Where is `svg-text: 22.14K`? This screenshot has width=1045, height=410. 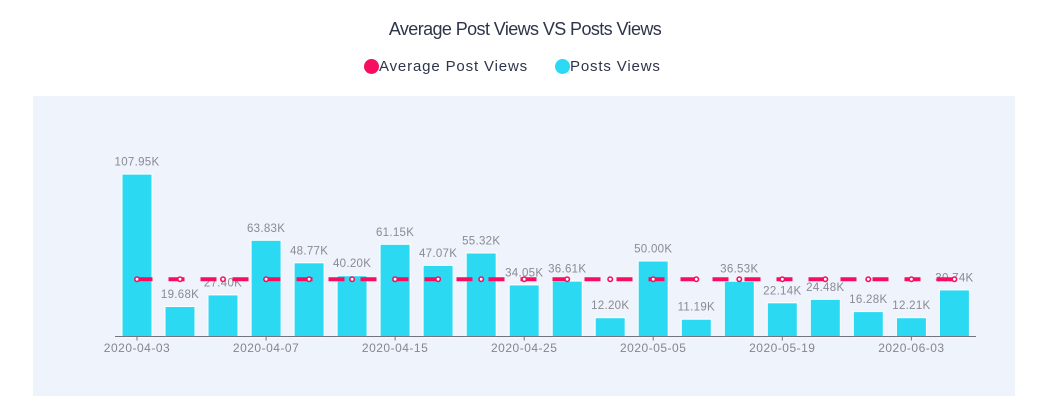 svg-text: 22.14K is located at coordinates (782, 291).